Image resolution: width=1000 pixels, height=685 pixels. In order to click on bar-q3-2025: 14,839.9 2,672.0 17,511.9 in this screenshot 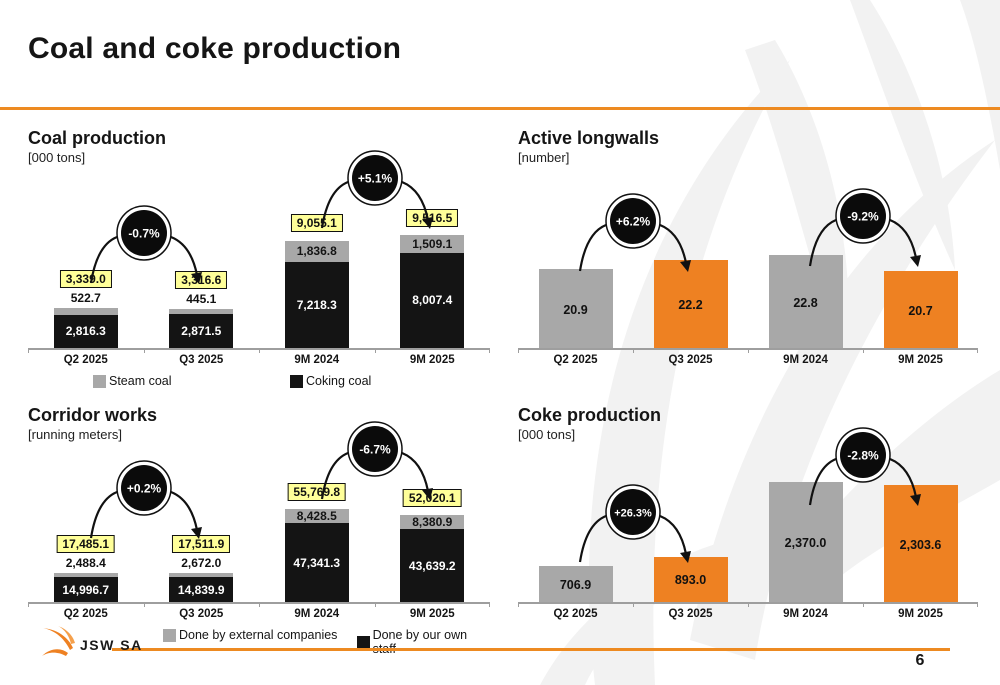, I will do `click(201, 568)`.